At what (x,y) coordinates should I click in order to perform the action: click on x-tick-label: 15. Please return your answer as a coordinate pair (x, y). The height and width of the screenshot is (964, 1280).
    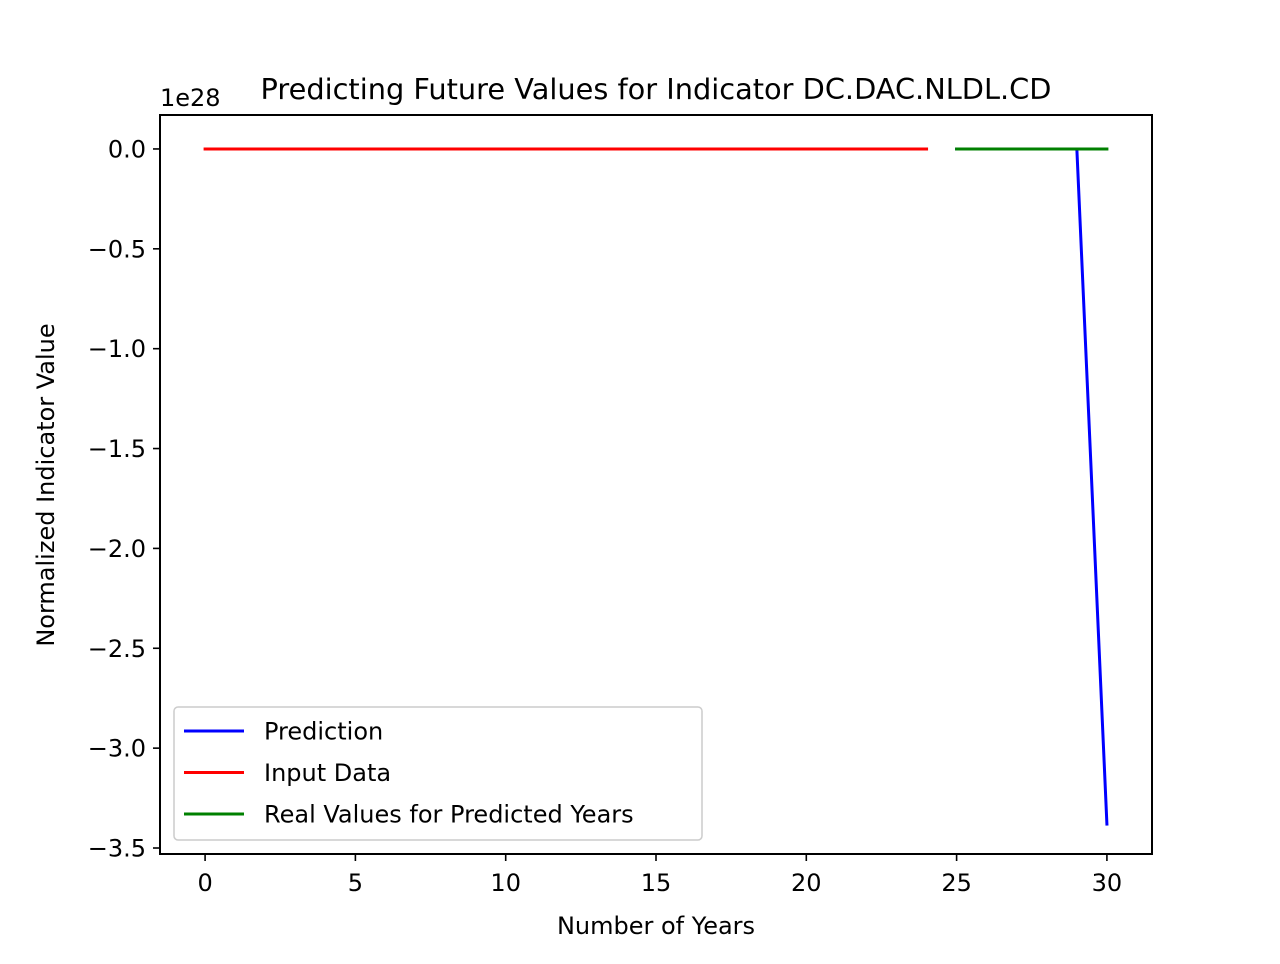
    Looking at the image, I should click on (656, 883).